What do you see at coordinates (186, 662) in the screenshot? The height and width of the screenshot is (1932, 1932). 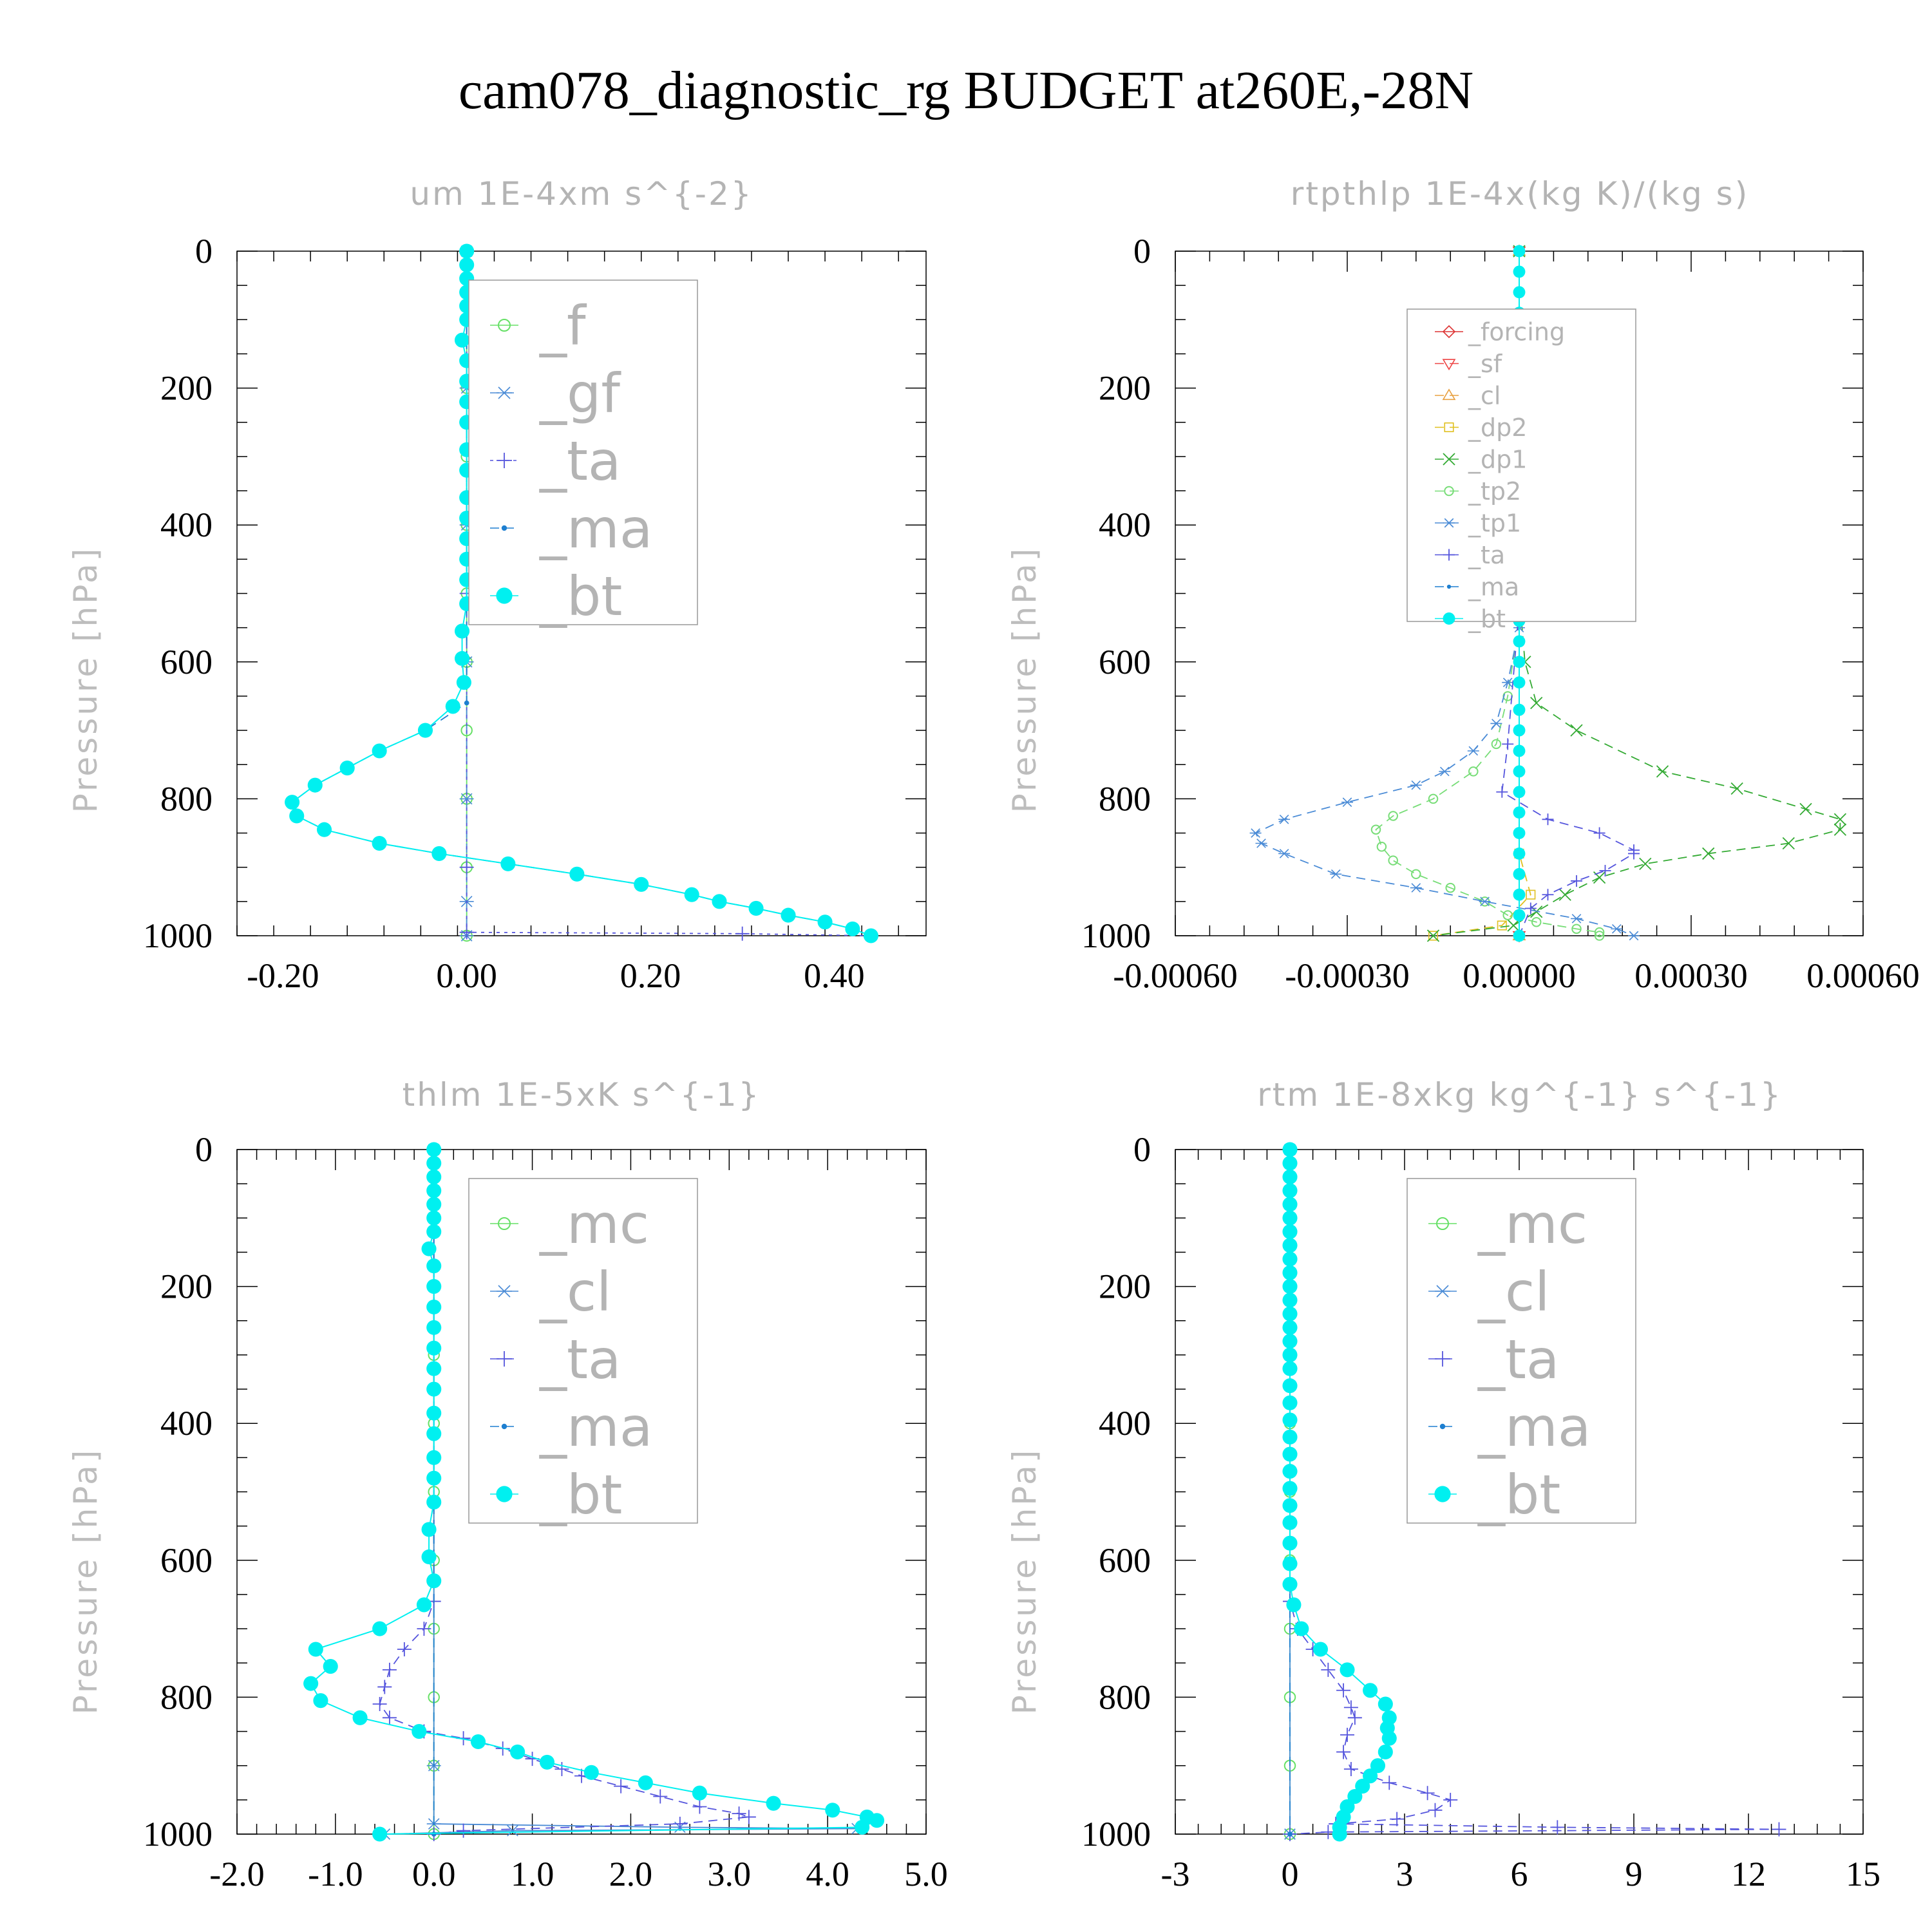 I see `y-tick-label: 600` at bounding box center [186, 662].